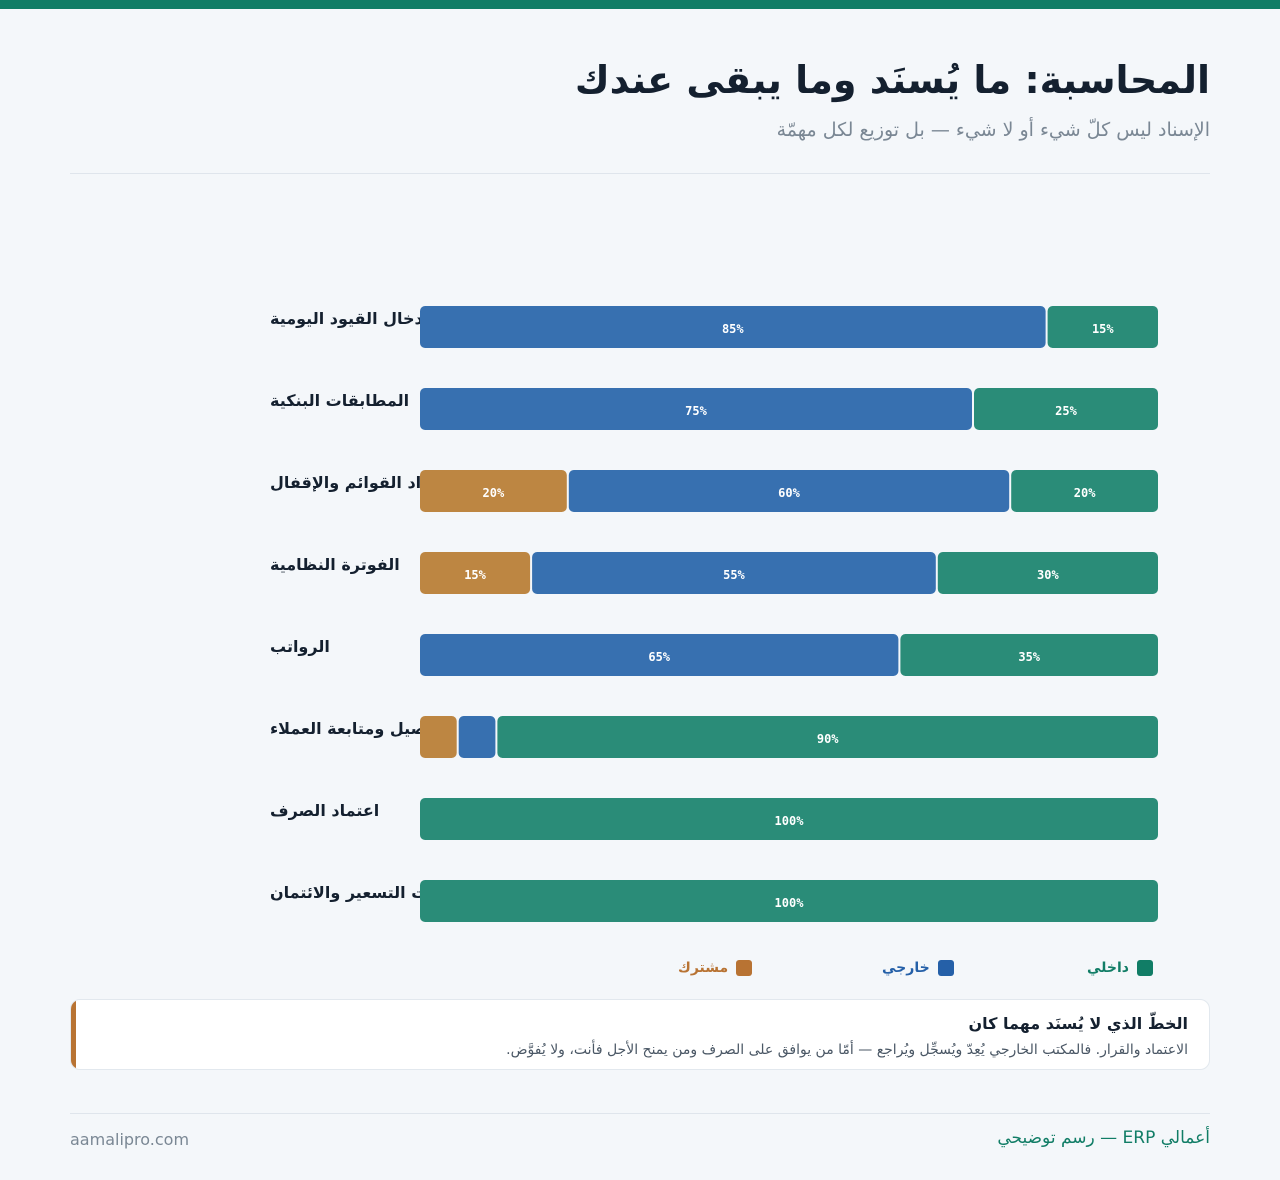 Image resolution: width=1280 pixels, height=1180 pixels. I want to click on footer-brand: أعمالي ERP — رسم توضيحي, so click(1103, 1138).